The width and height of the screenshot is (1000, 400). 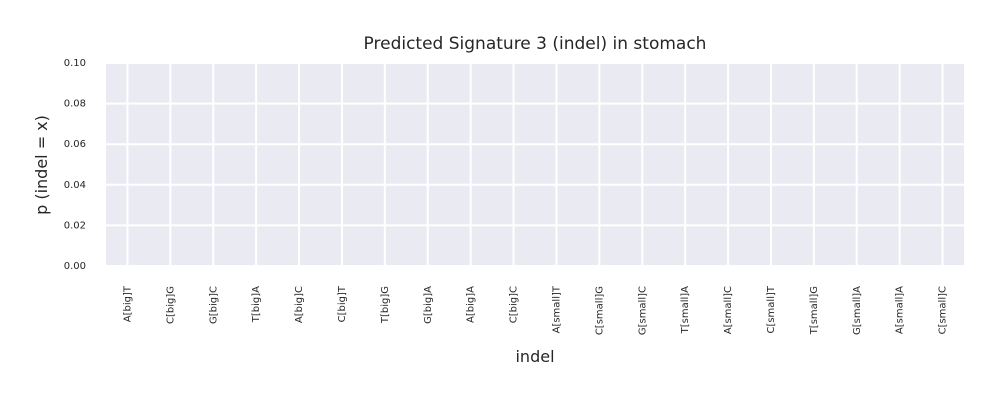 What do you see at coordinates (342, 303) in the screenshot?
I see `x-tick-label: C[big]T` at bounding box center [342, 303].